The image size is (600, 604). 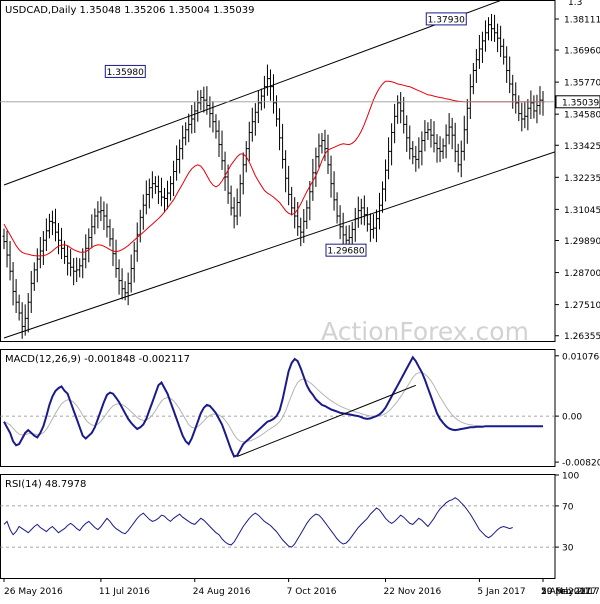 I want to click on rsi-tick-label: 30, so click(x=568, y=549).